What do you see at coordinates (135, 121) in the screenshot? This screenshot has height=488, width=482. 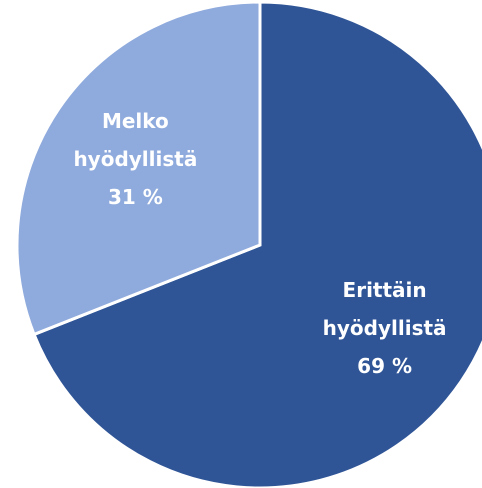 I see `label-line: Melko` at bounding box center [135, 121].